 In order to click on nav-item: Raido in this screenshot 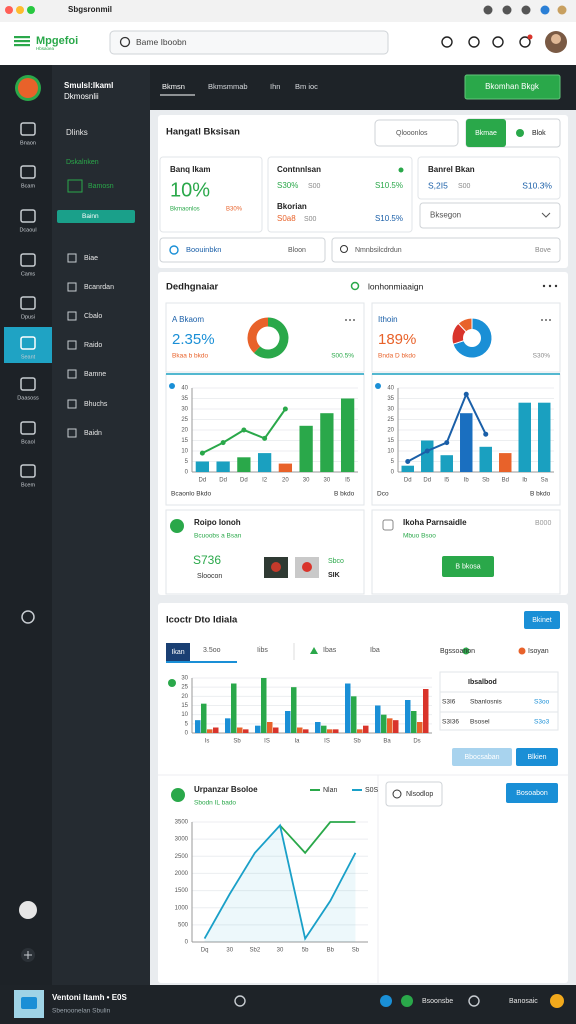, I will do `click(93, 345)`.